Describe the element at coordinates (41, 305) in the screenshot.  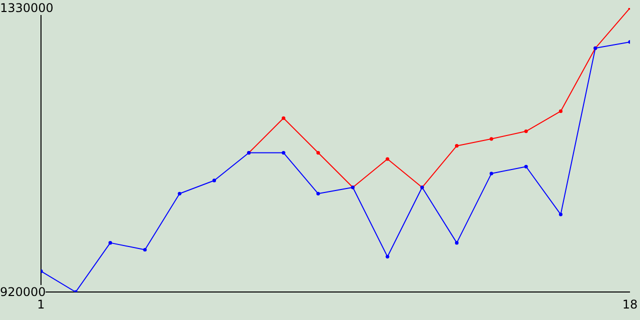
I see `x-tick-label: 1` at that location.